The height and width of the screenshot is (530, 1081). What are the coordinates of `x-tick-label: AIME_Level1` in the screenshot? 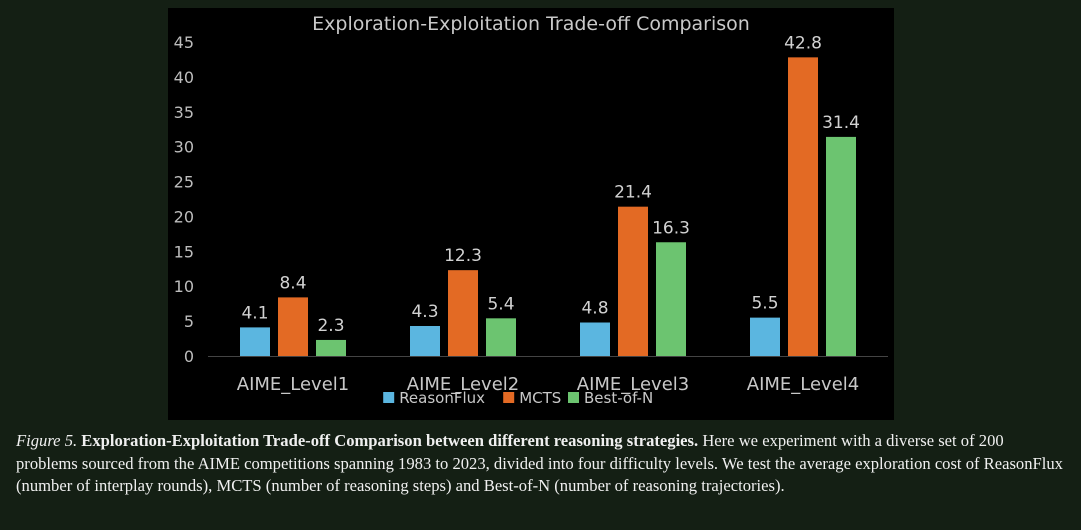 It's located at (293, 384).